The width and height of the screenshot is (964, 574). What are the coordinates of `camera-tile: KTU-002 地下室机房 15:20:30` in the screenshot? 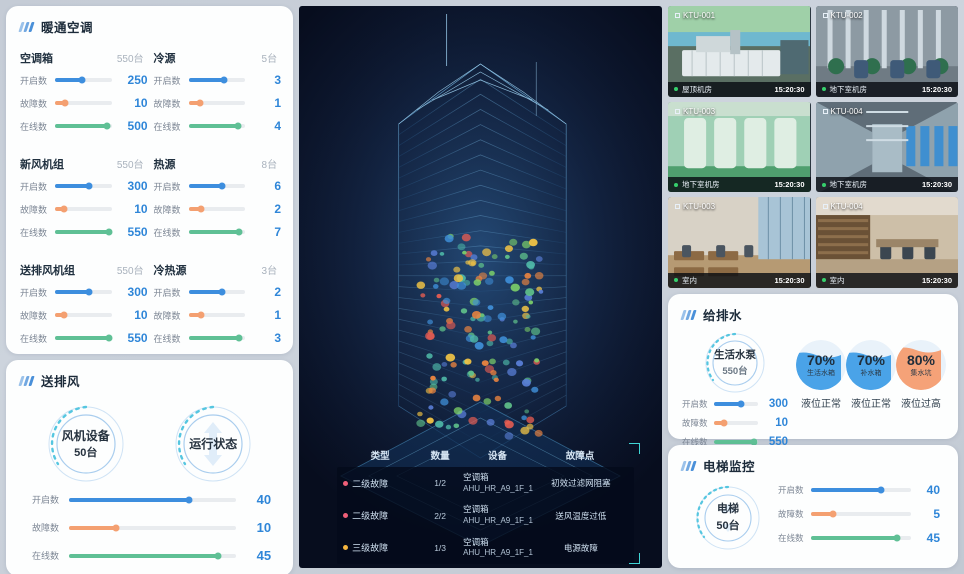 It's located at (886, 51).